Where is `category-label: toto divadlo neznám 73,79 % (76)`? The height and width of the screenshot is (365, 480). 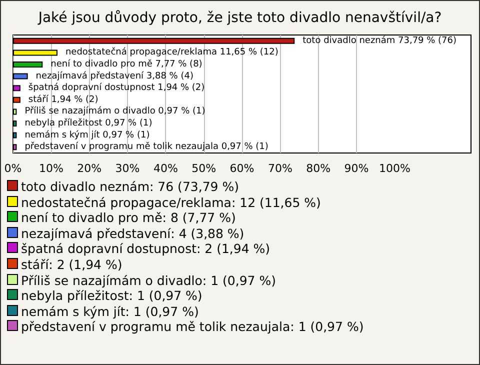
category-label: toto divadlo neznám 73,79 % (76) is located at coordinates (379, 41).